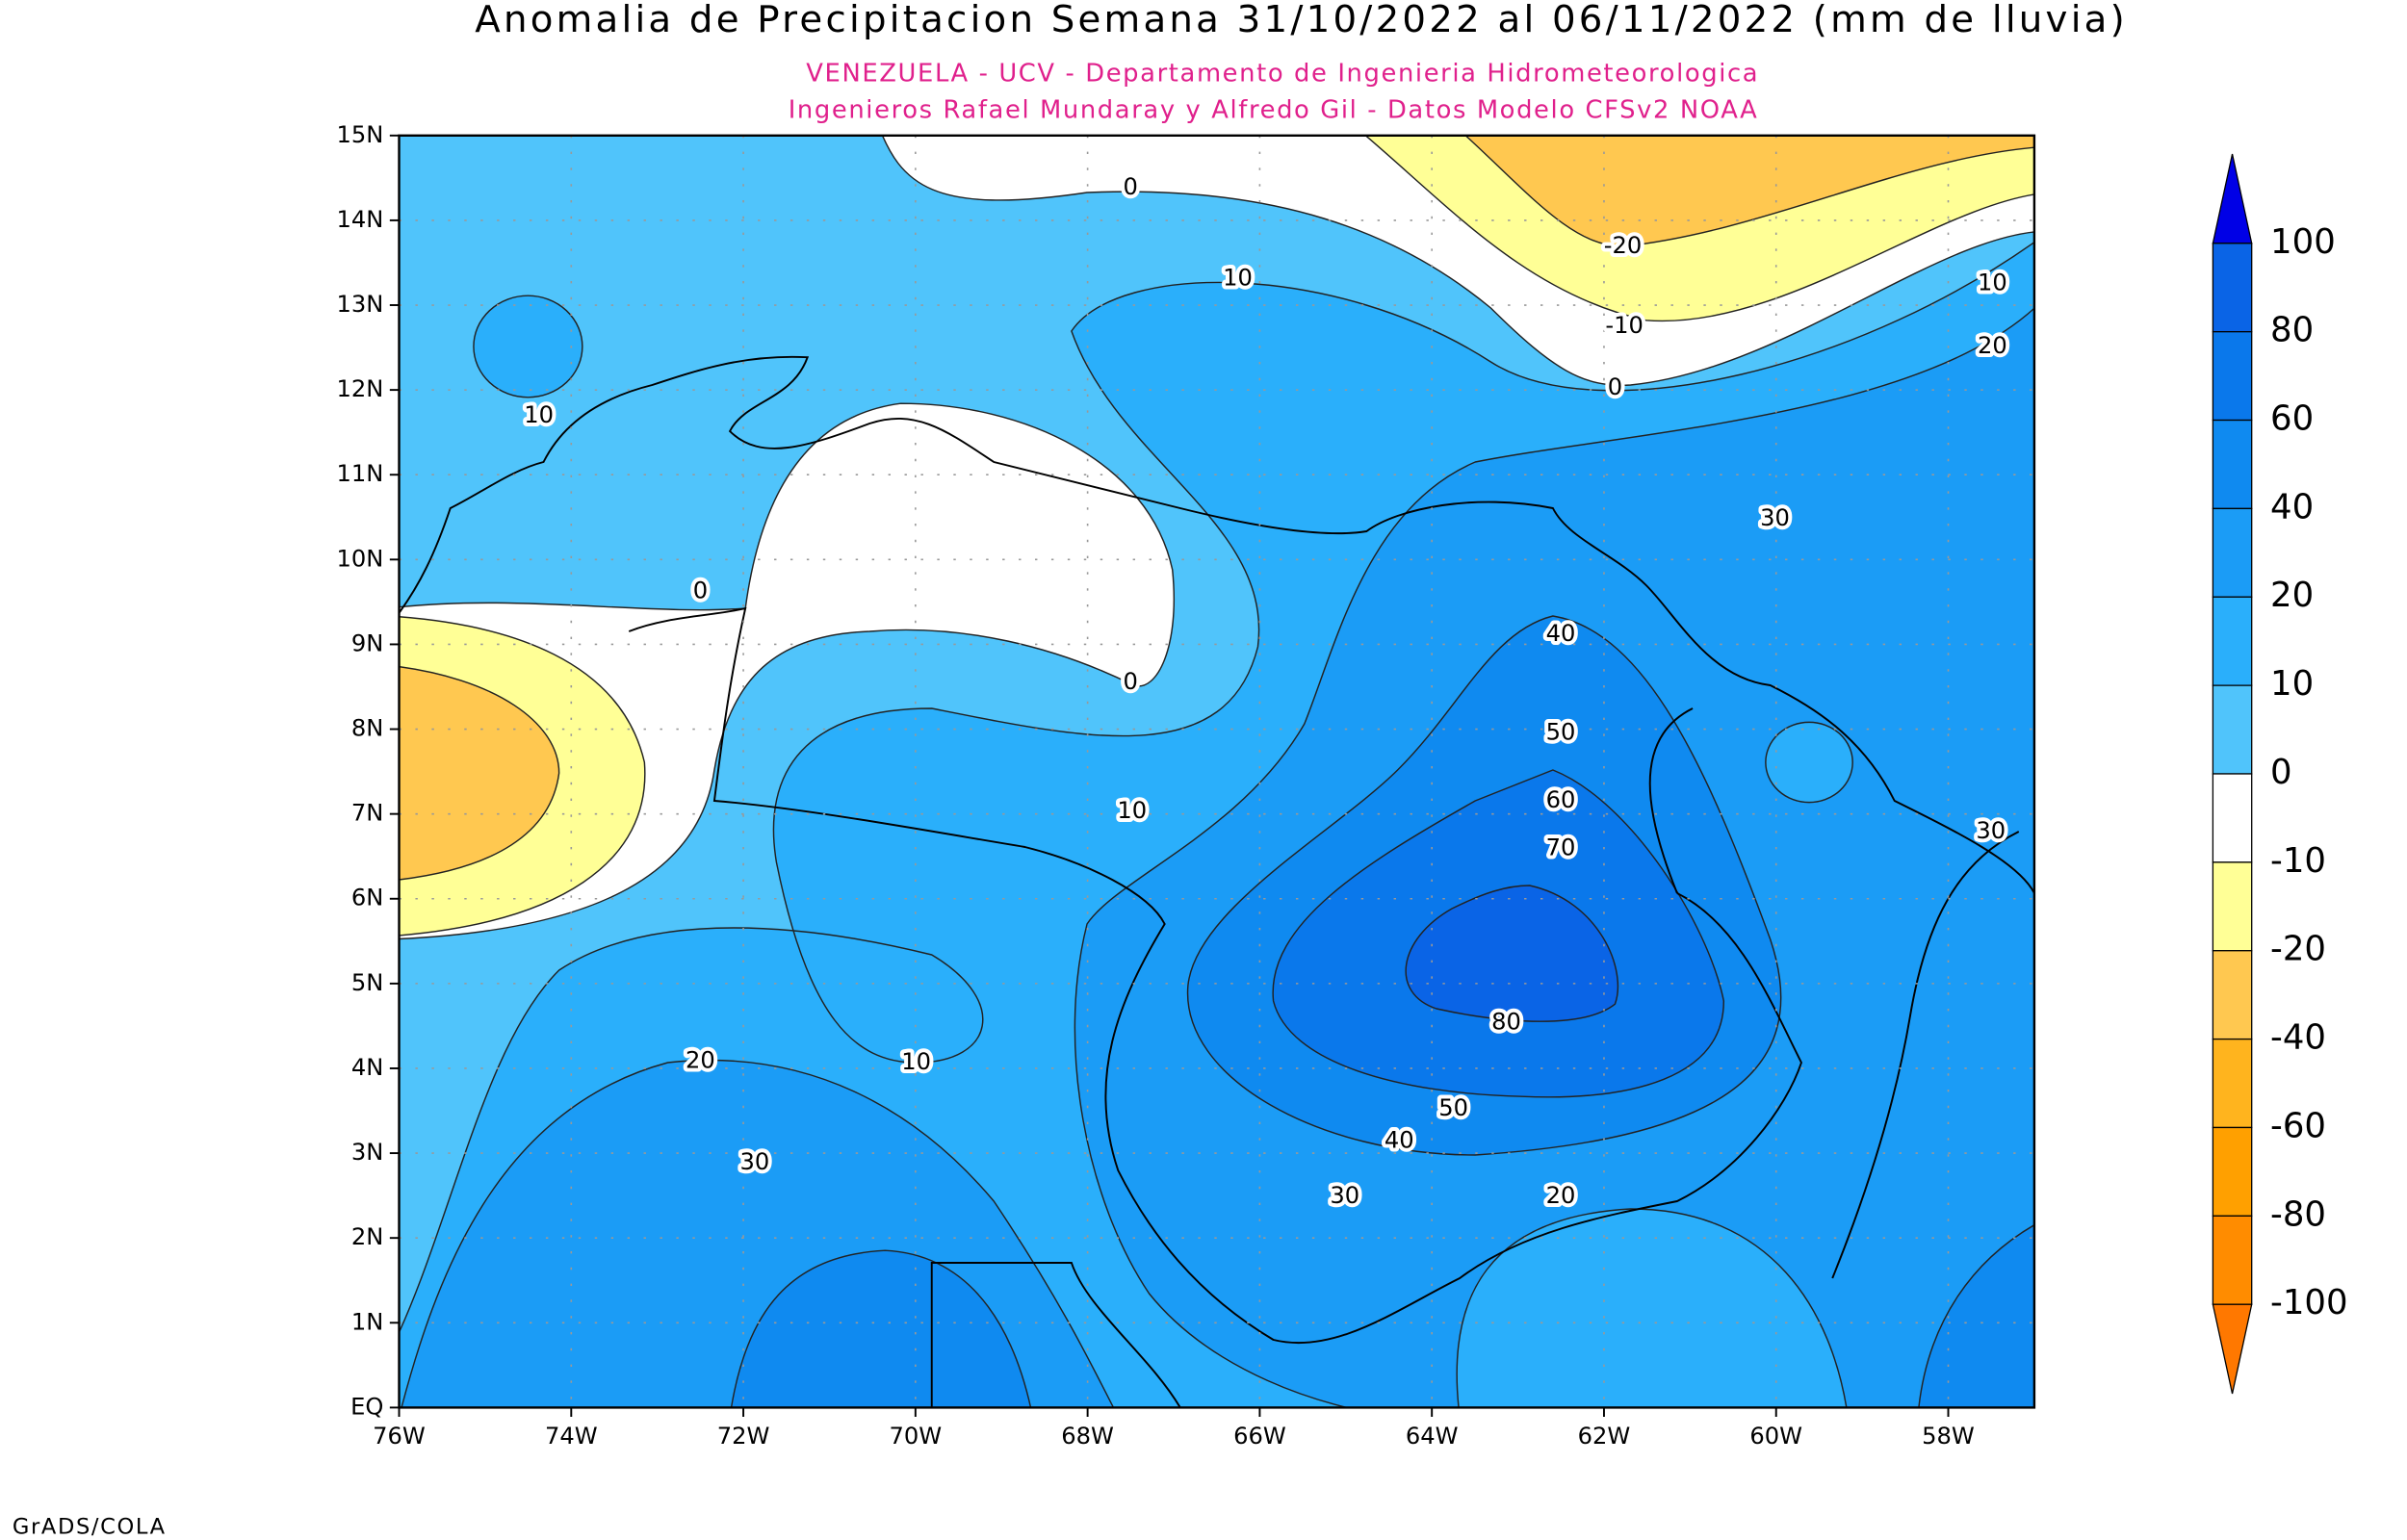 Image resolution: width=2407 pixels, height=1540 pixels. Describe the element at coordinates (1561, 799) in the screenshot. I see `contour-label: 60` at that location.